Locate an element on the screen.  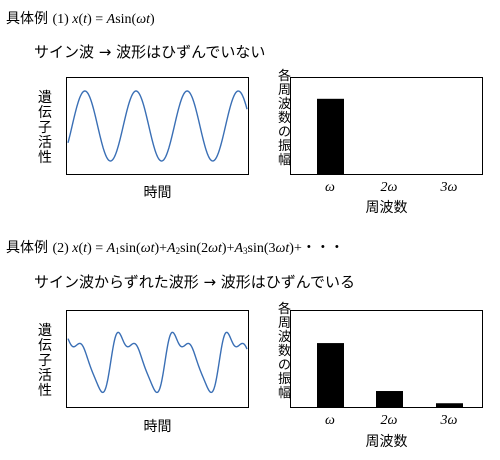
spectrum-1-tick-2: 2ω is located at coordinates (389, 187).